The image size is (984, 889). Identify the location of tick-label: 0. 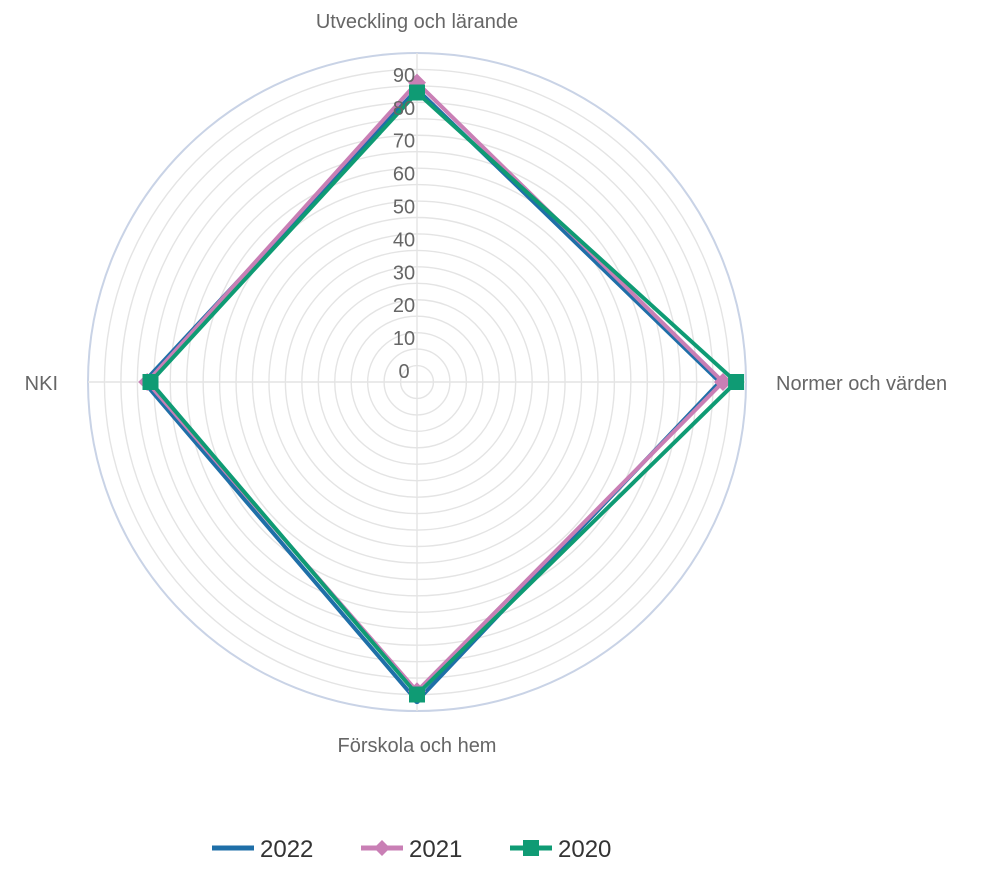
(403, 372).